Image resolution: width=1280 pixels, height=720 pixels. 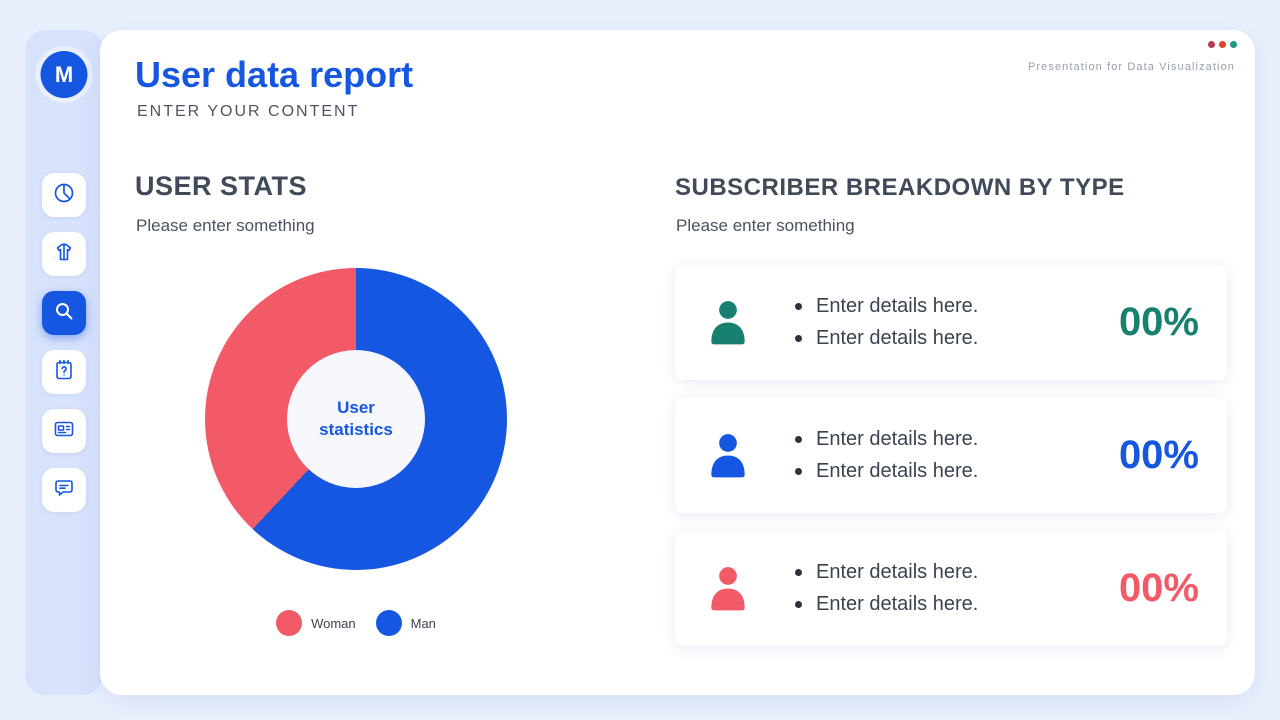 I want to click on pie-chart-icon, so click(x=64, y=195).